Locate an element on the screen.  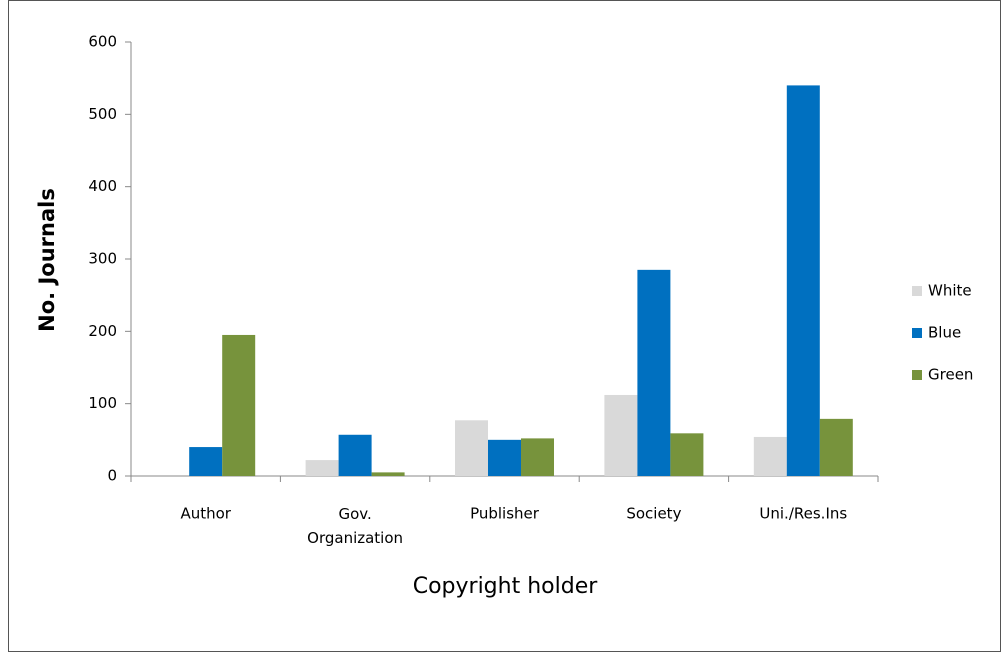
y-tick-label: 100 is located at coordinates (102, 403).